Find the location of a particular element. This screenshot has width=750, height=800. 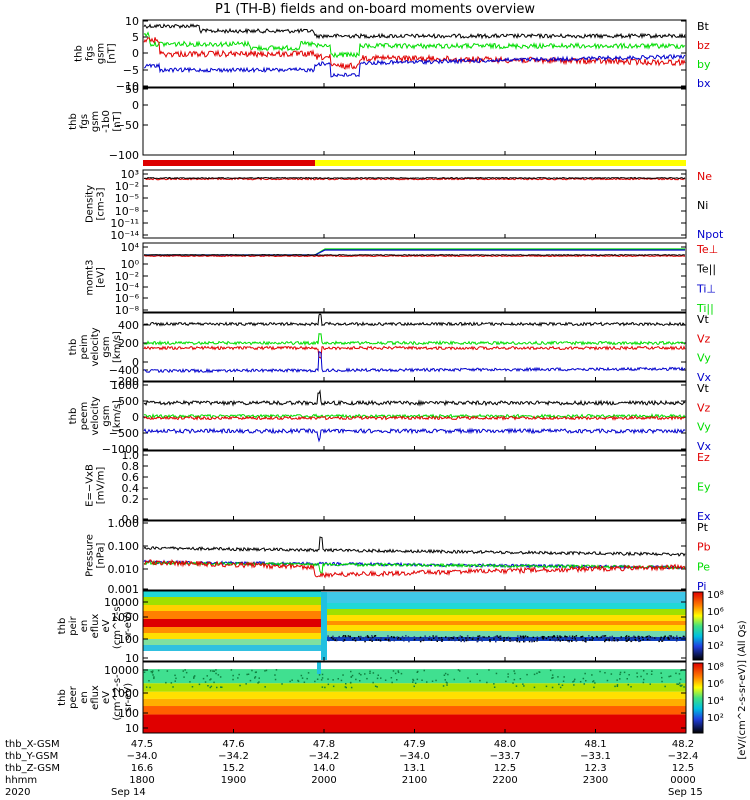

series-ni is located at coordinates (414, 178).